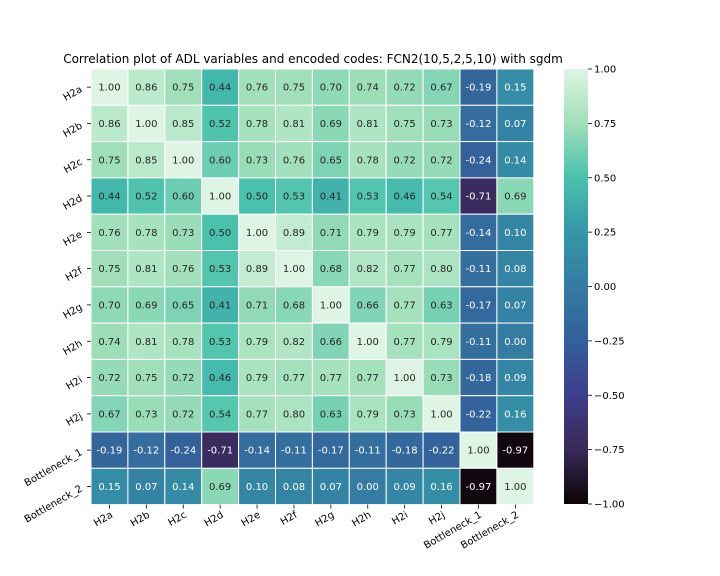 Image resolution: width=720 pixels, height=576 pixels. Describe the element at coordinates (605, 287) in the screenshot. I see `colorbar-tick-label: 0.00` at that location.